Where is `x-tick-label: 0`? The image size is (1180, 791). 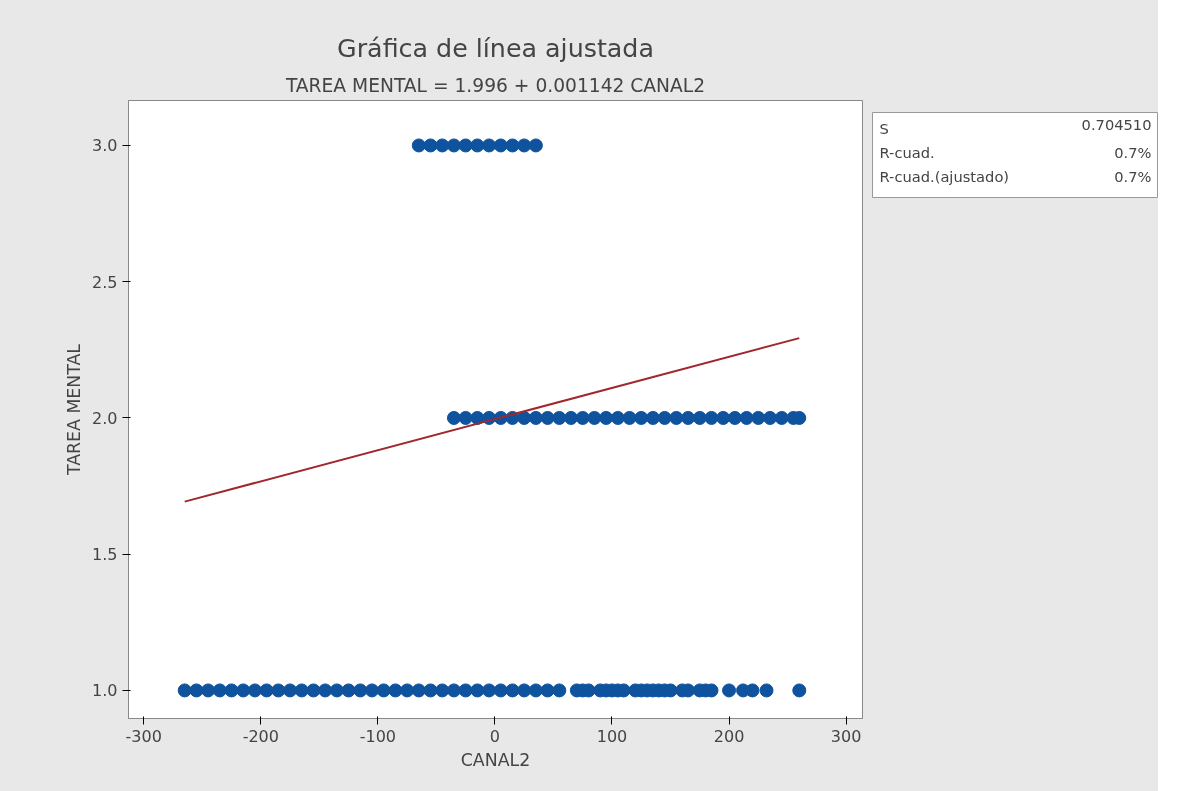
x-tick-label: 0 is located at coordinates (495, 736).